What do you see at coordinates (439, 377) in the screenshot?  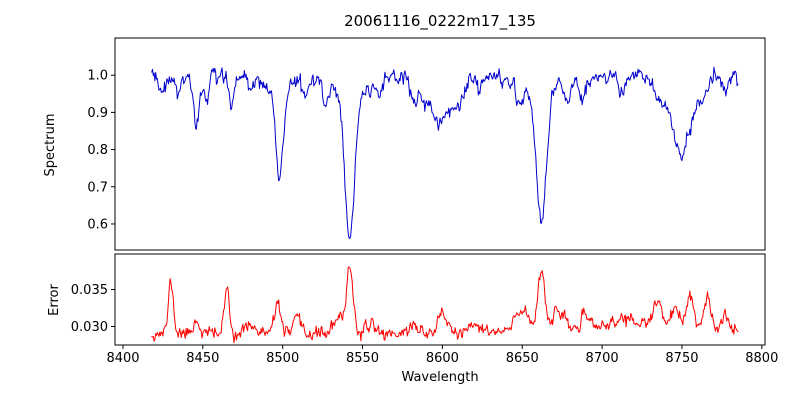 I see `x-axis-label: Wavelength` at bounding box center [439, 377].